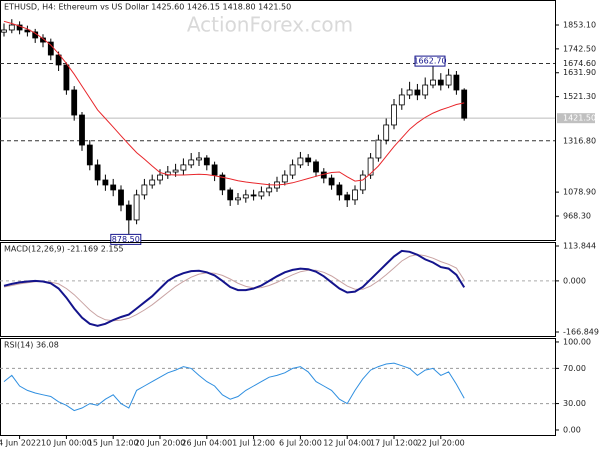  Describe the element at coordinates (66, 443) in the screenshot. I see `x-tick-label: 10 Jun 00:00` at that location.